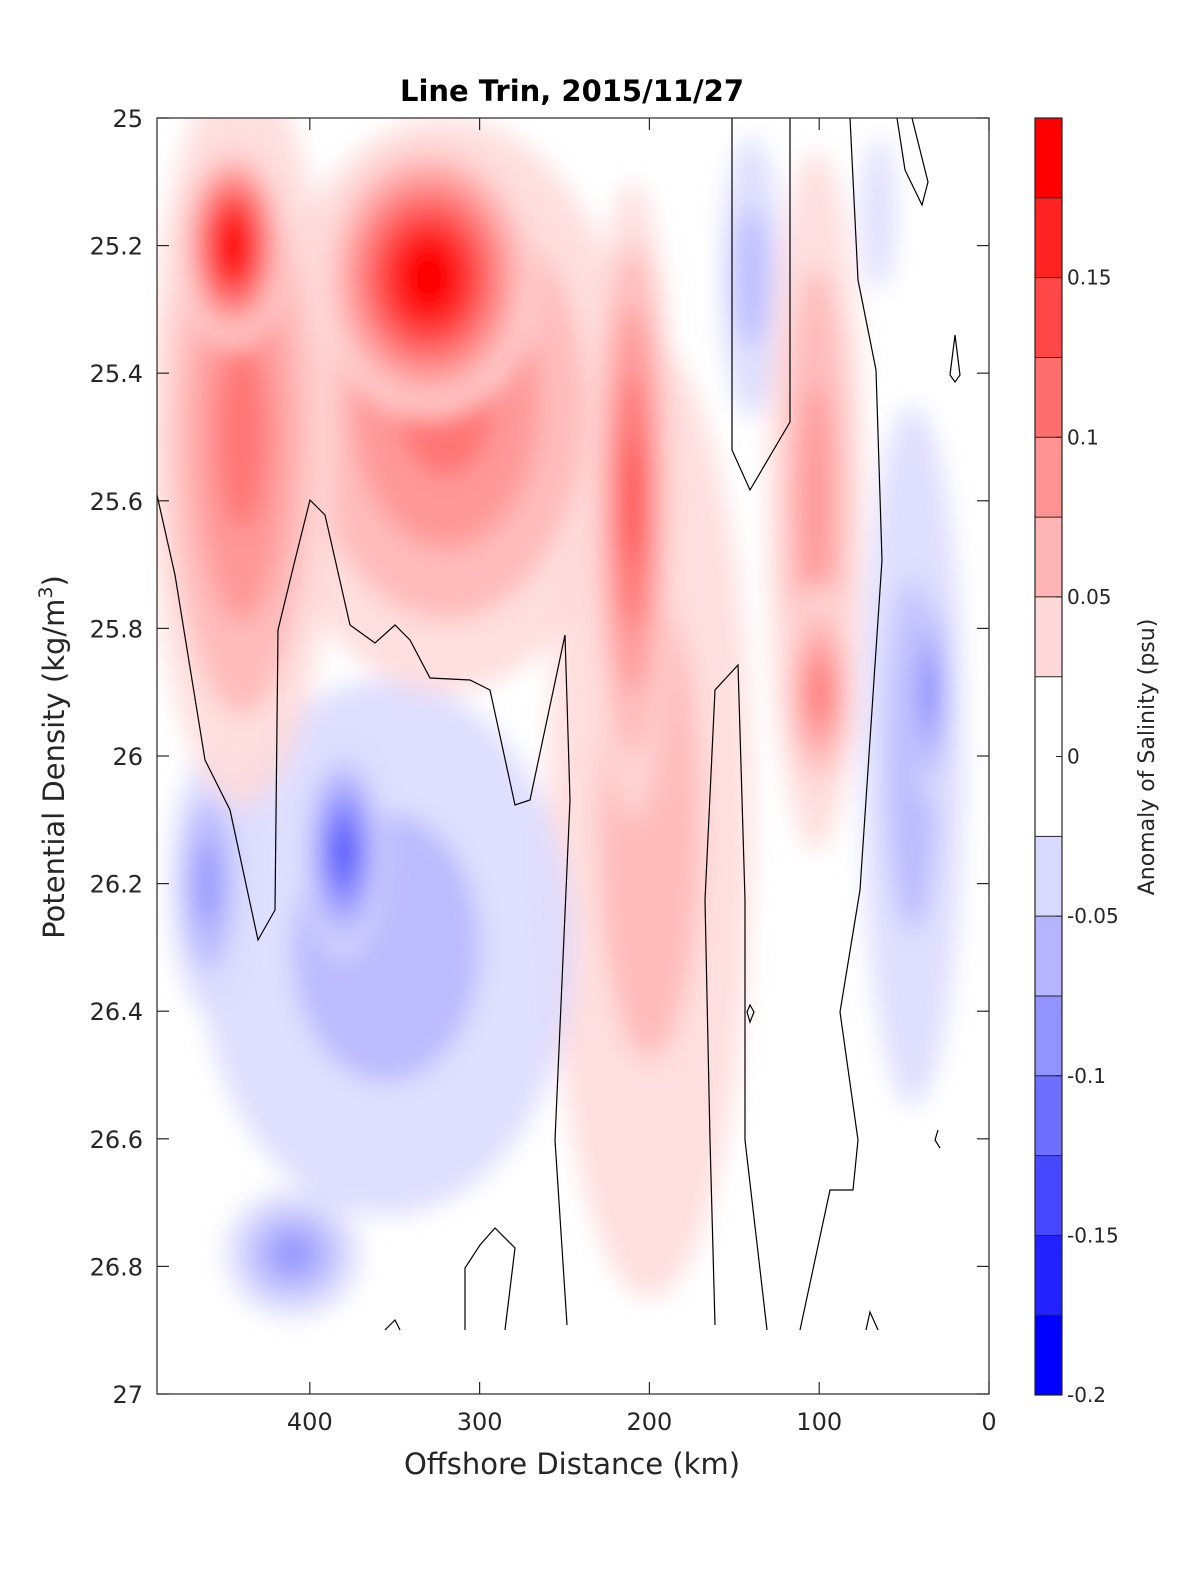 The width and height of the screenshot is (1200, 1575). What do you see at coordinates (650, 1422) in the screenshot?
I see `x-tick-label: 200` at bounding box center [650, 1422].